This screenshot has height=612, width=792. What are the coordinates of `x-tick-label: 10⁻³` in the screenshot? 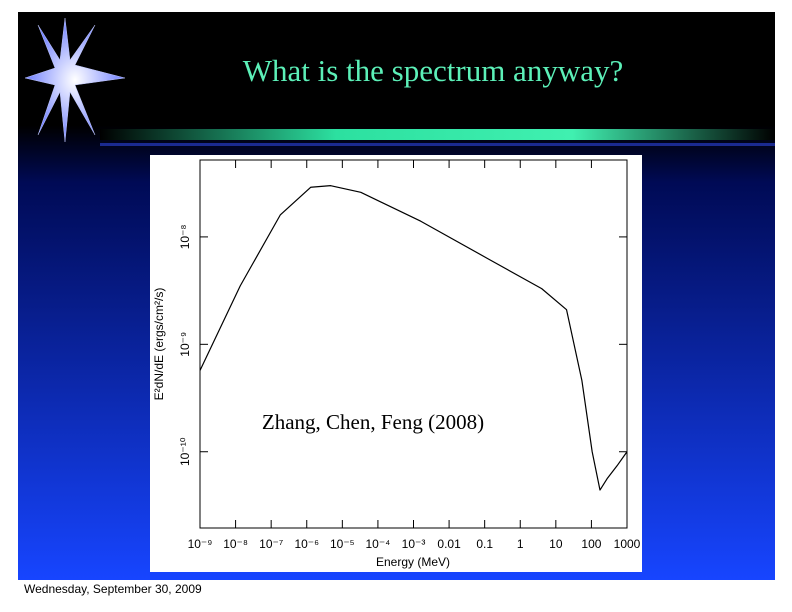 It's located at (414, 544).